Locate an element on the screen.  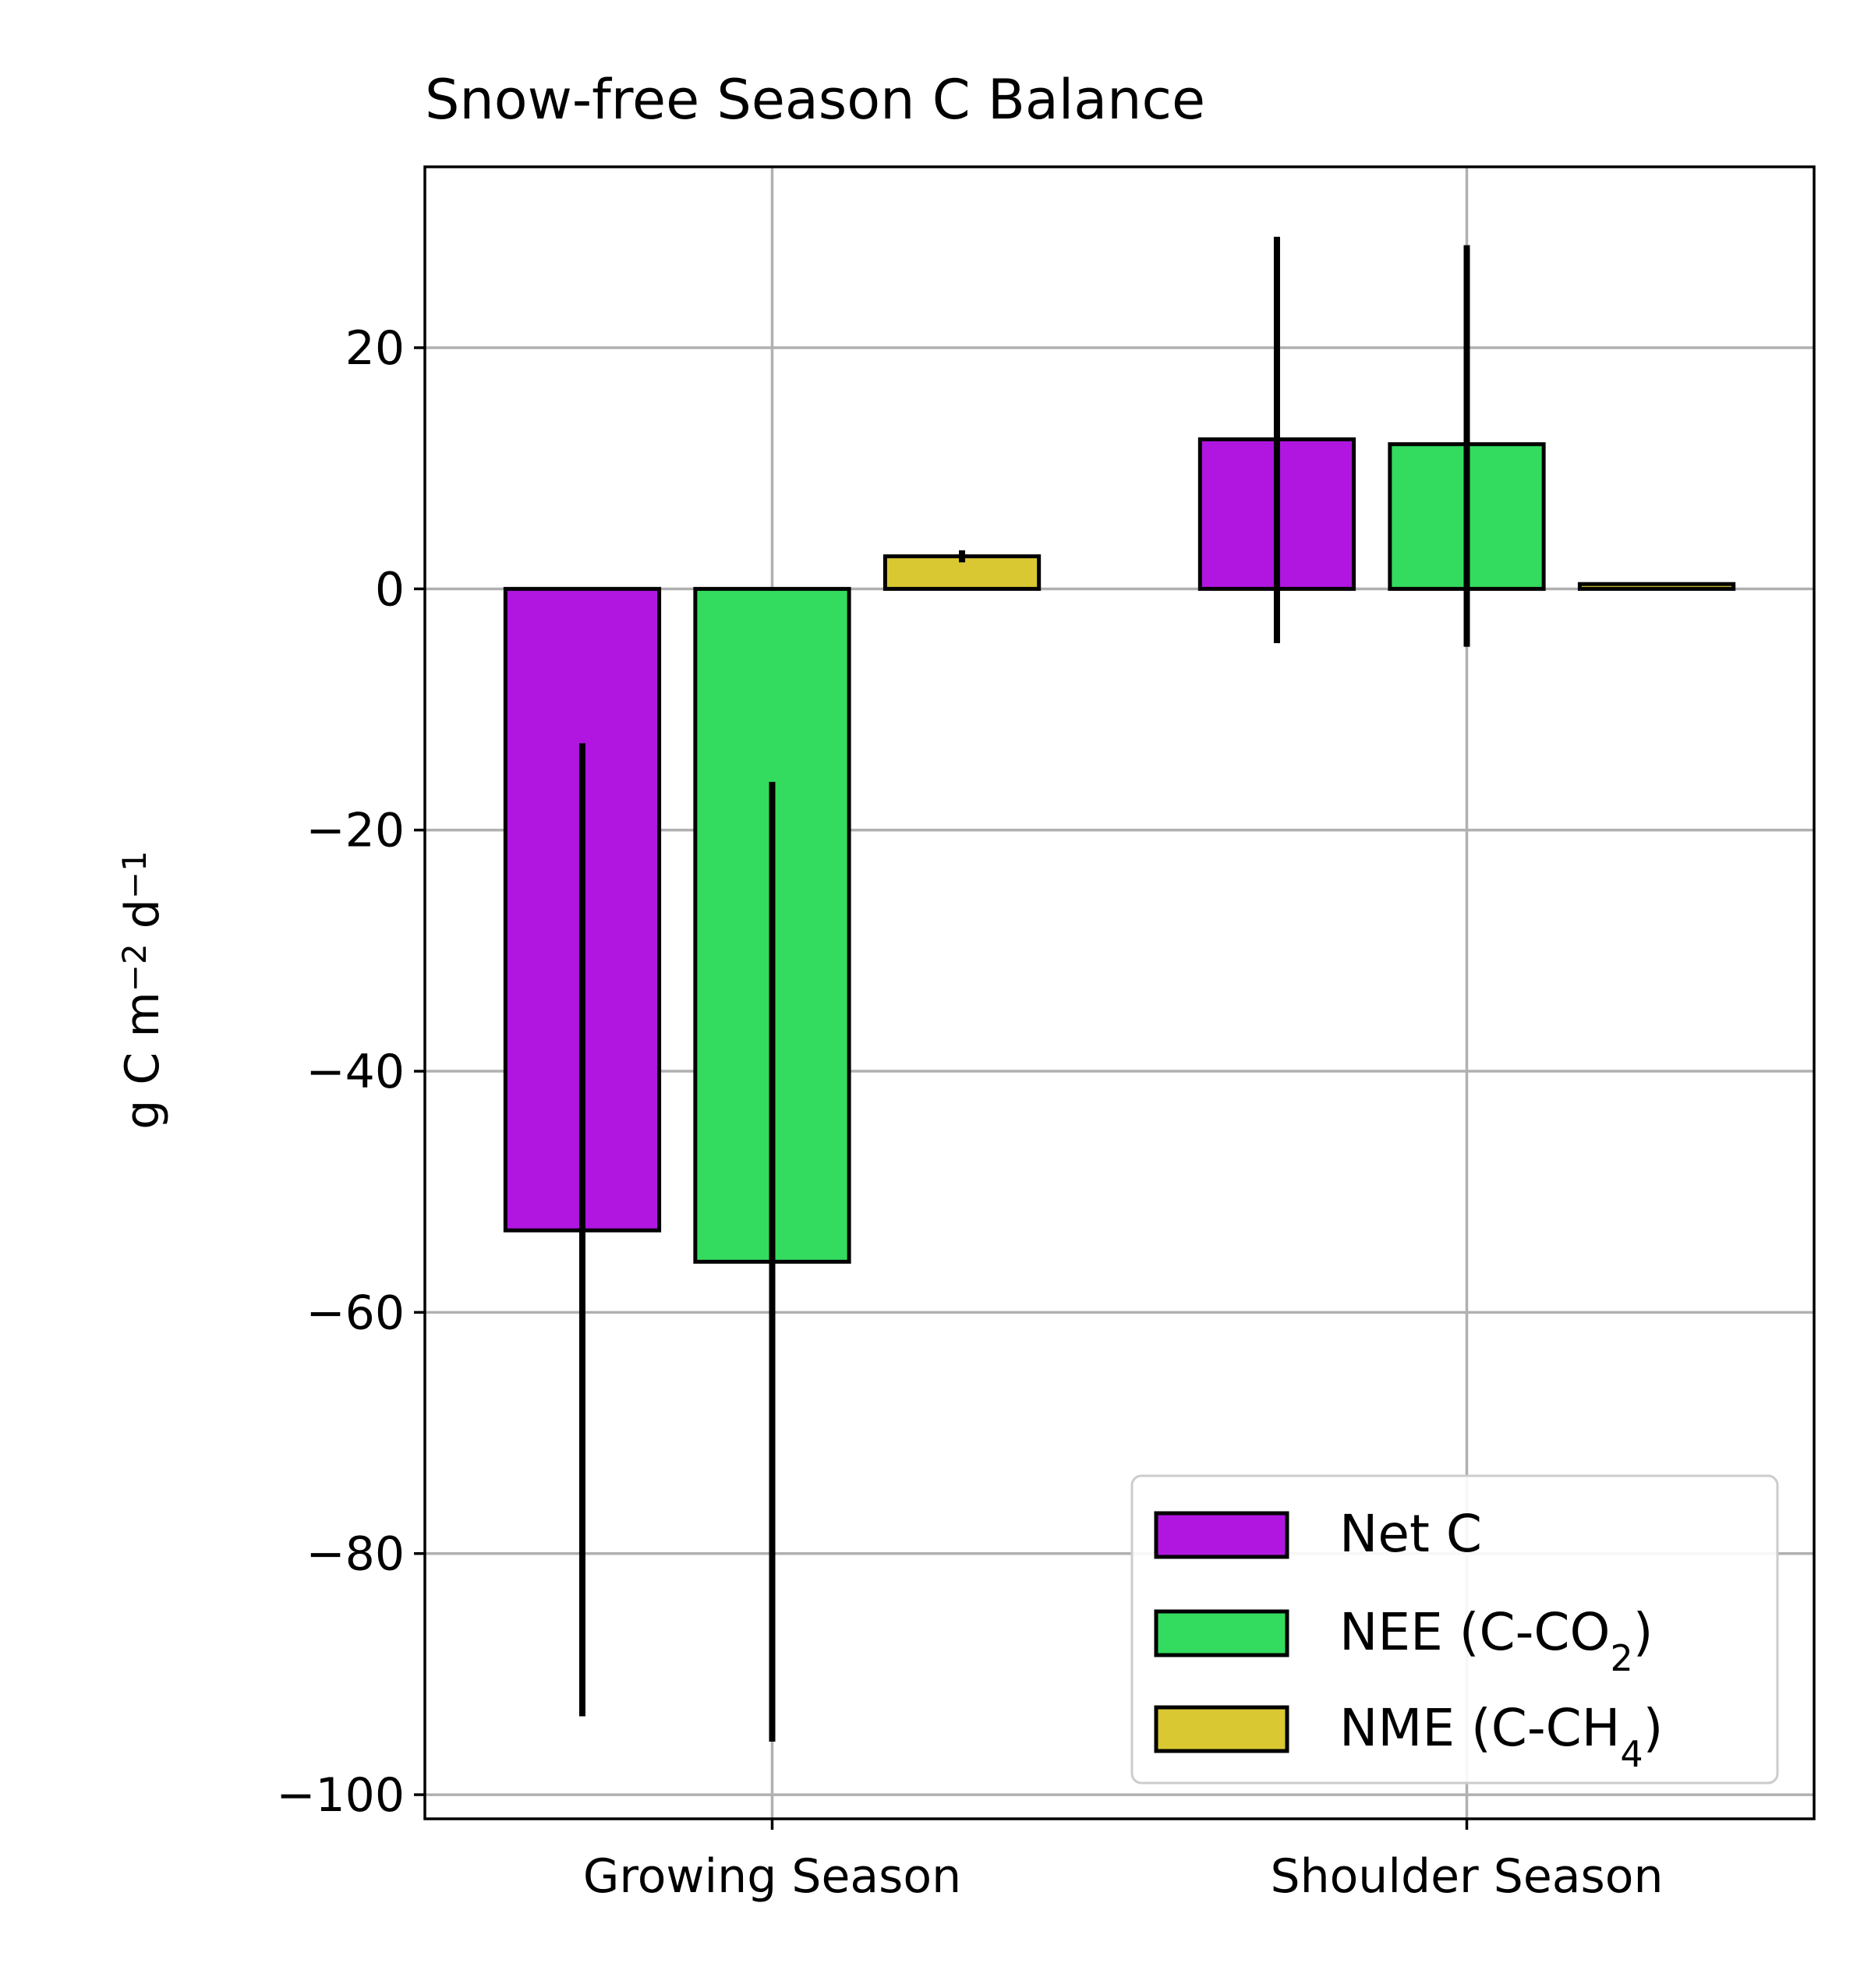
legend-frame is located at coordinates (1454, 1629).